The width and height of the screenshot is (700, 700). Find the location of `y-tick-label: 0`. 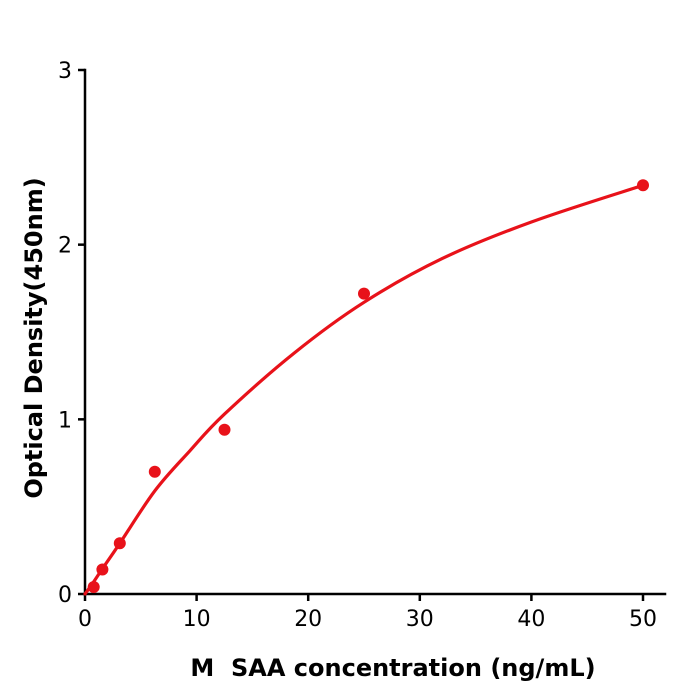

y-tick-label: 0 is located at coordinates (65, 595).